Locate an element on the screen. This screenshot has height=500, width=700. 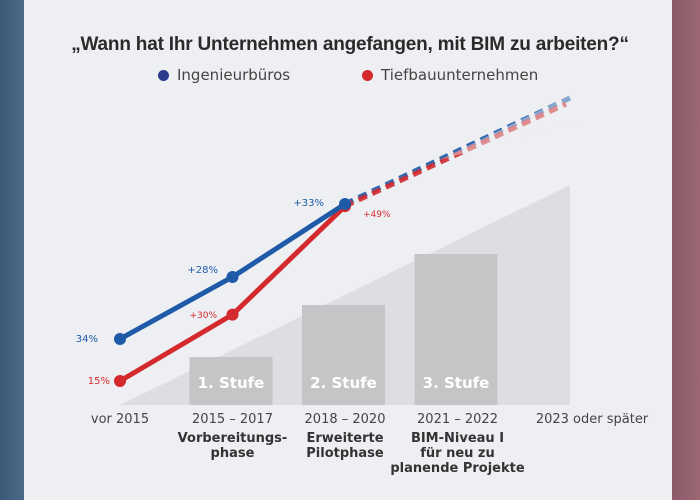
legend-label: Tiefbauunternehmen is located at coordinates (460, 75).